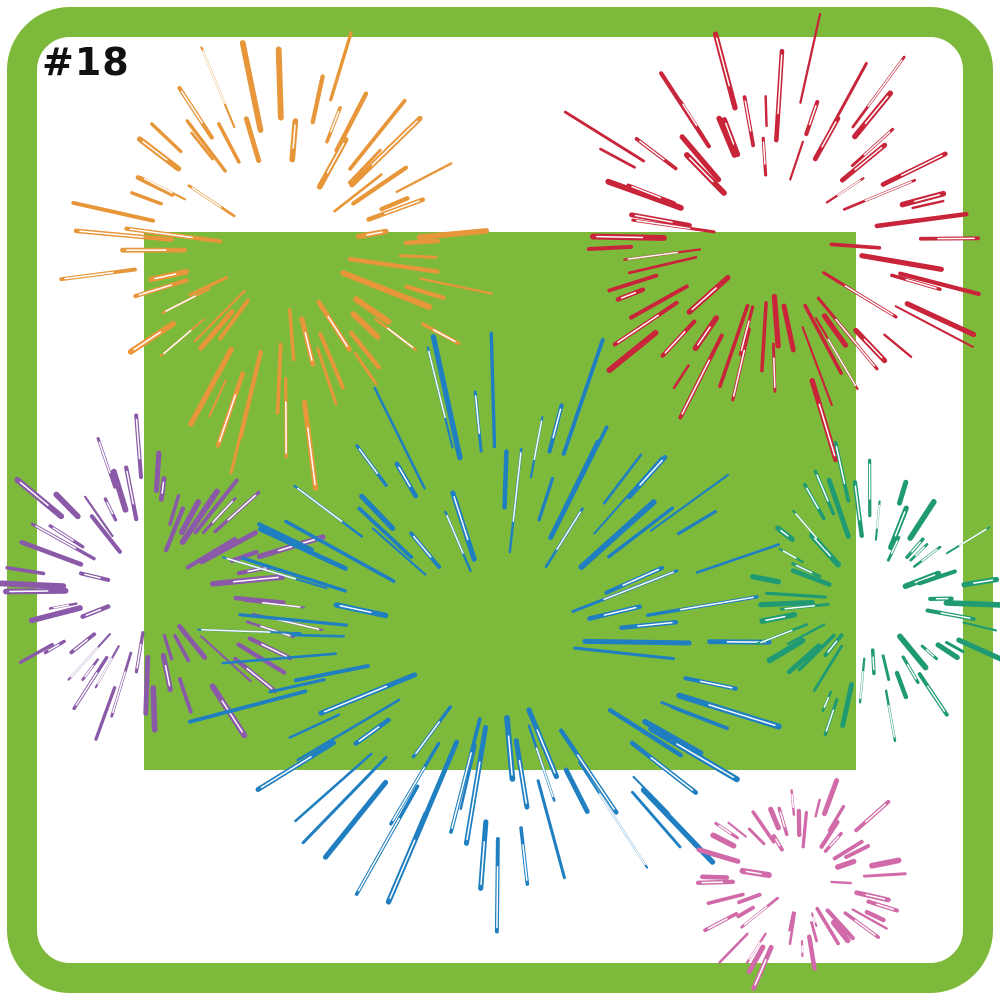  Describe the element at coordinates (163, 577) in the screenshot. I see `purple-firework` at that location.